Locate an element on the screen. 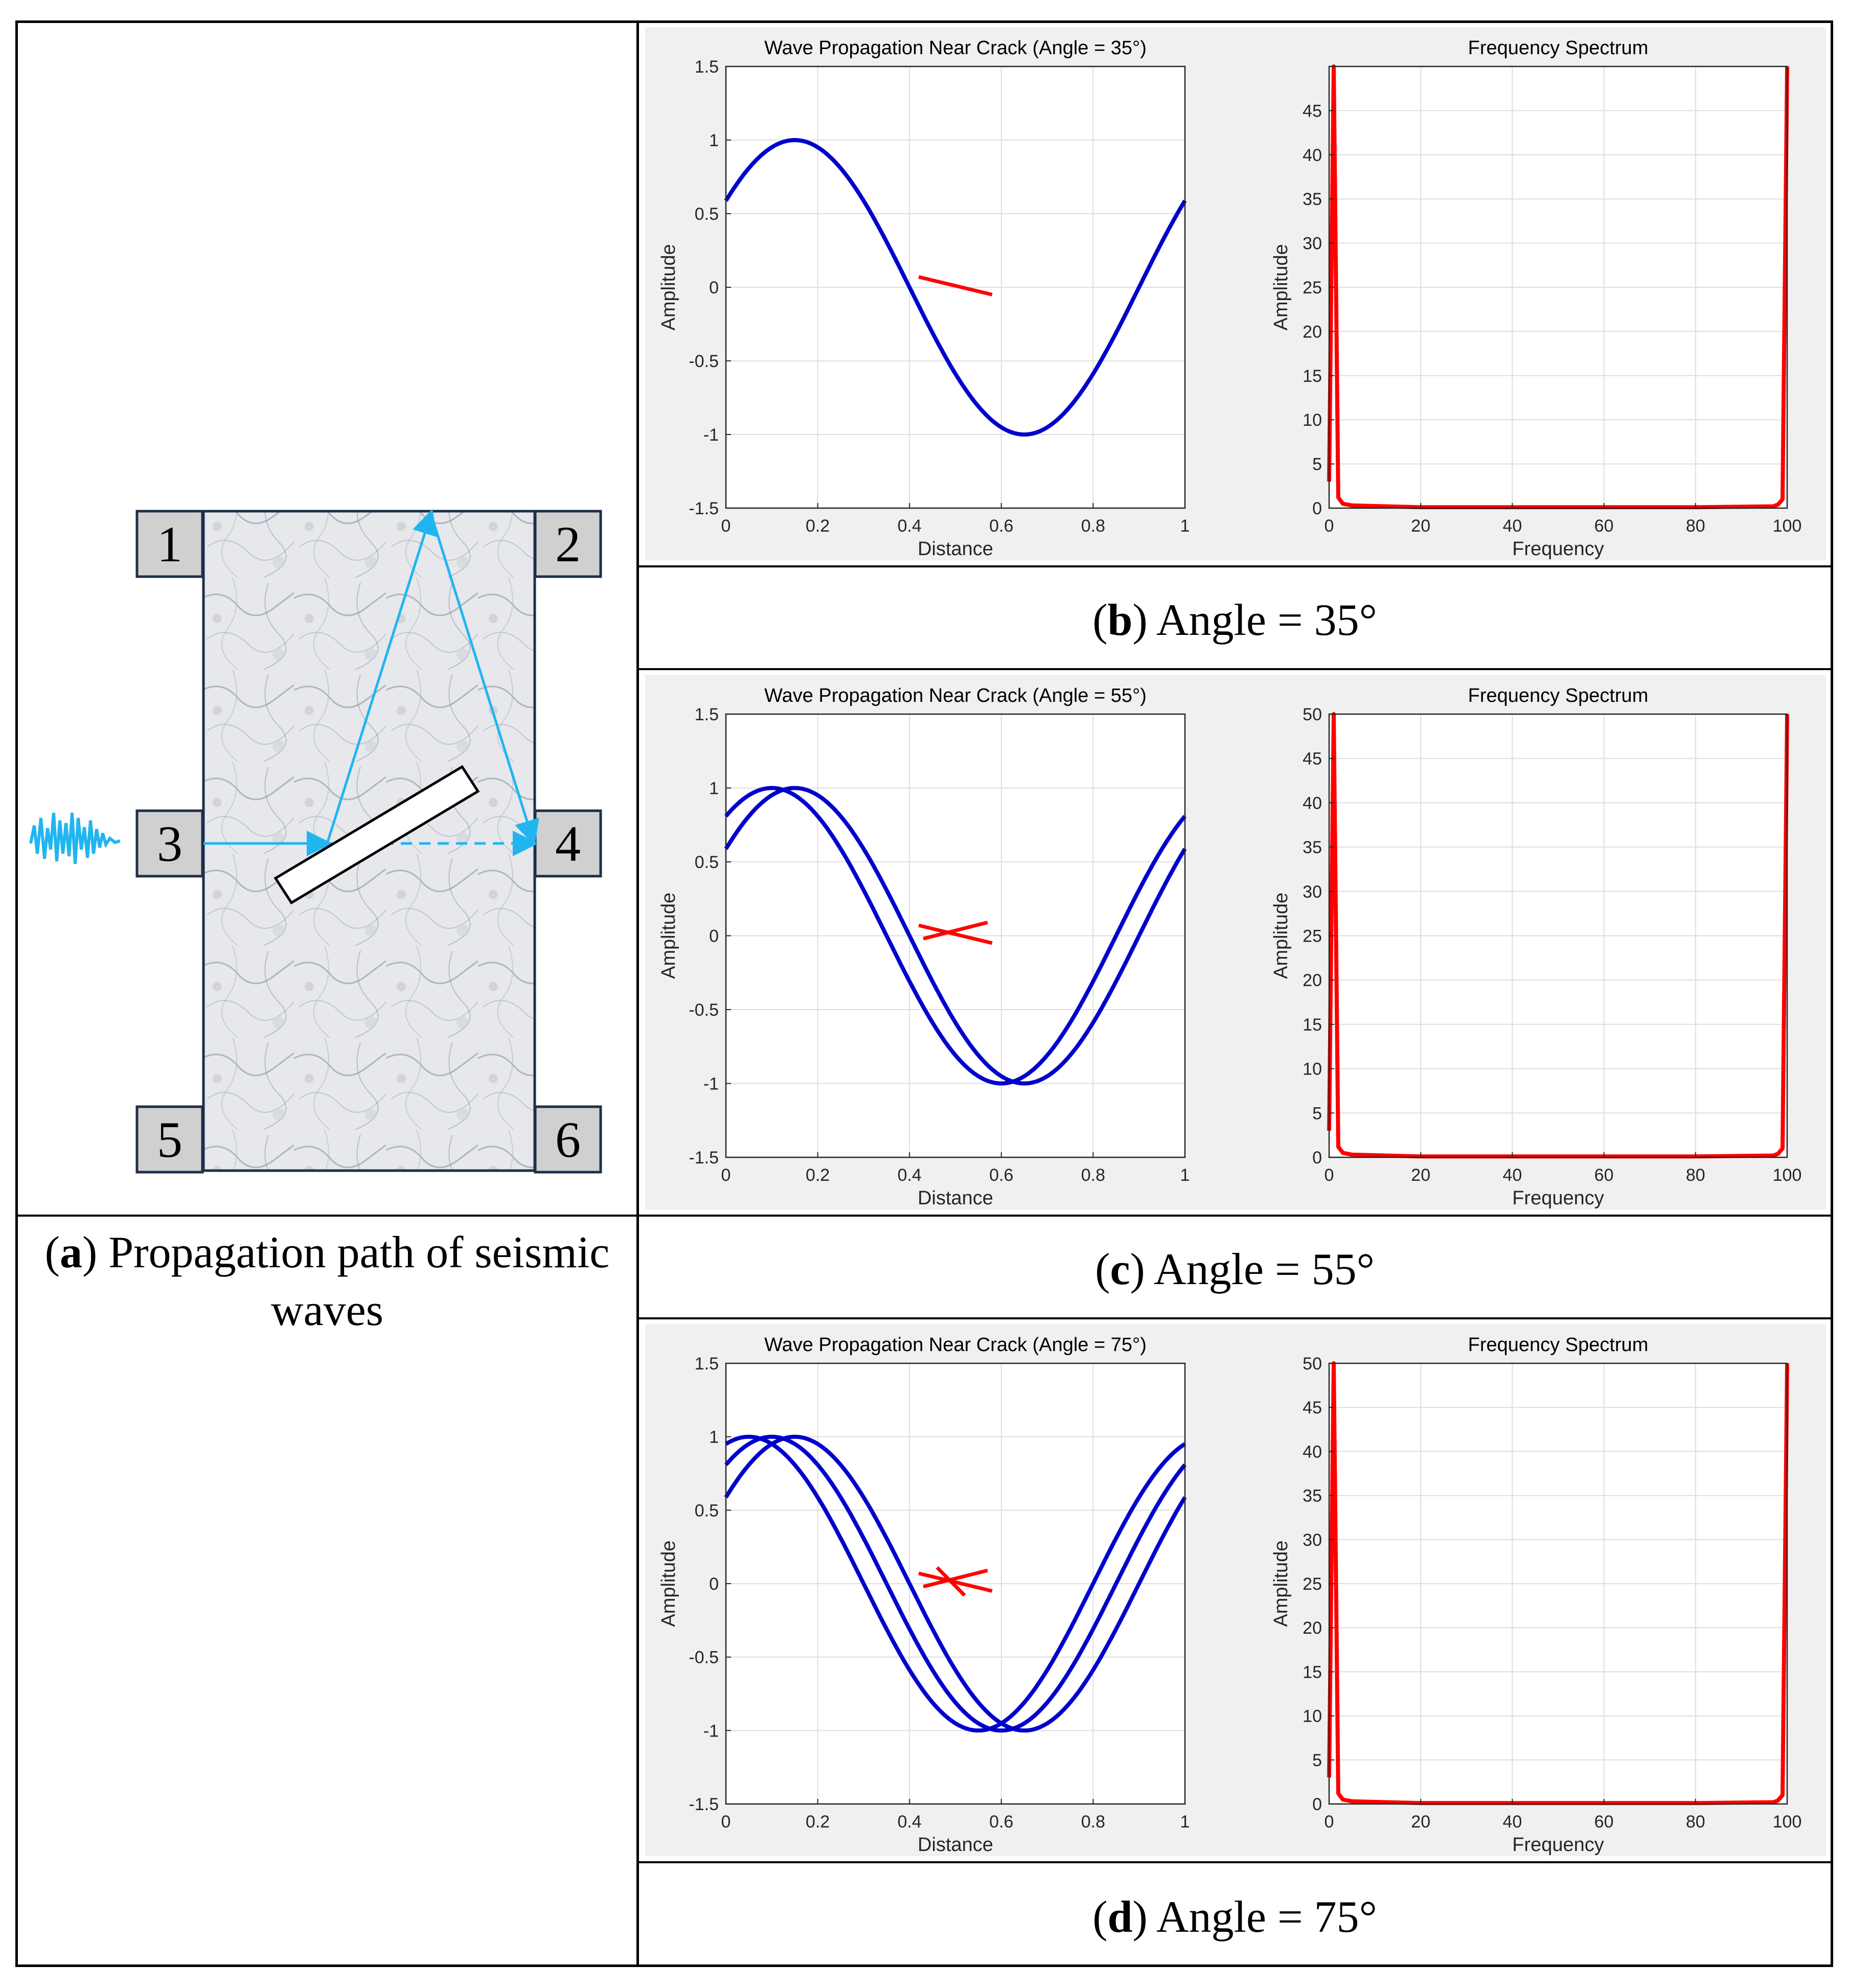 The height and width of the screenshot is (1988, 1849). row-divider-c-bottom is located at coordinates (1234, 1318).